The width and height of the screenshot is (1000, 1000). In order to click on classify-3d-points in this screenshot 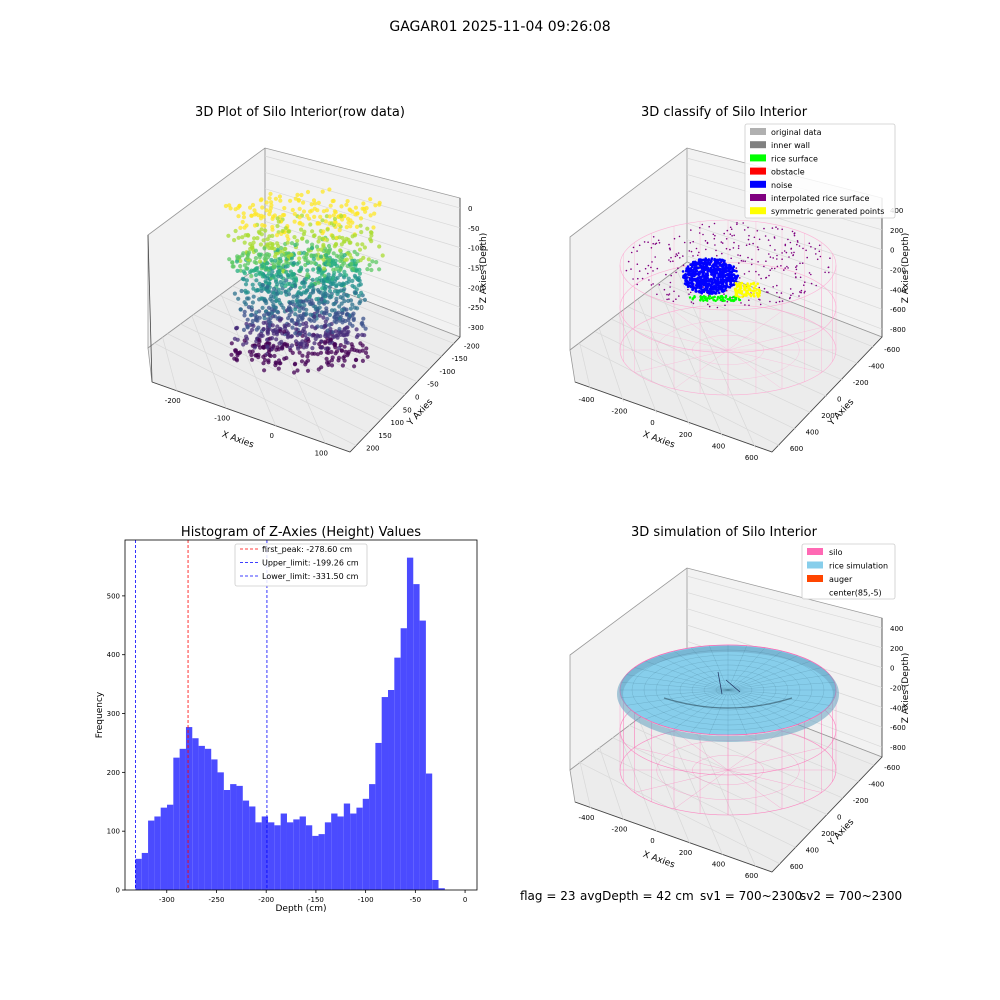, I will do `click(728, 265)`.